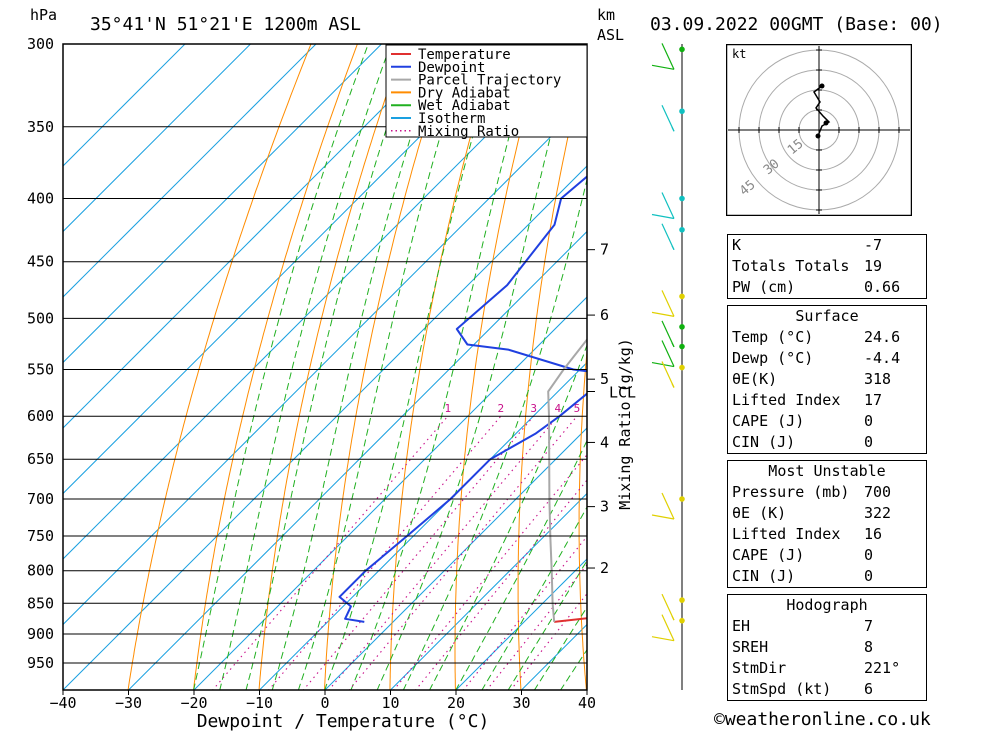 This screenshot has width=1000, height=733. What do you see at coordinates (684, 408) in the screenshot?
I see `mixing-ratio-label: 16` at bounding box center [684, 408].